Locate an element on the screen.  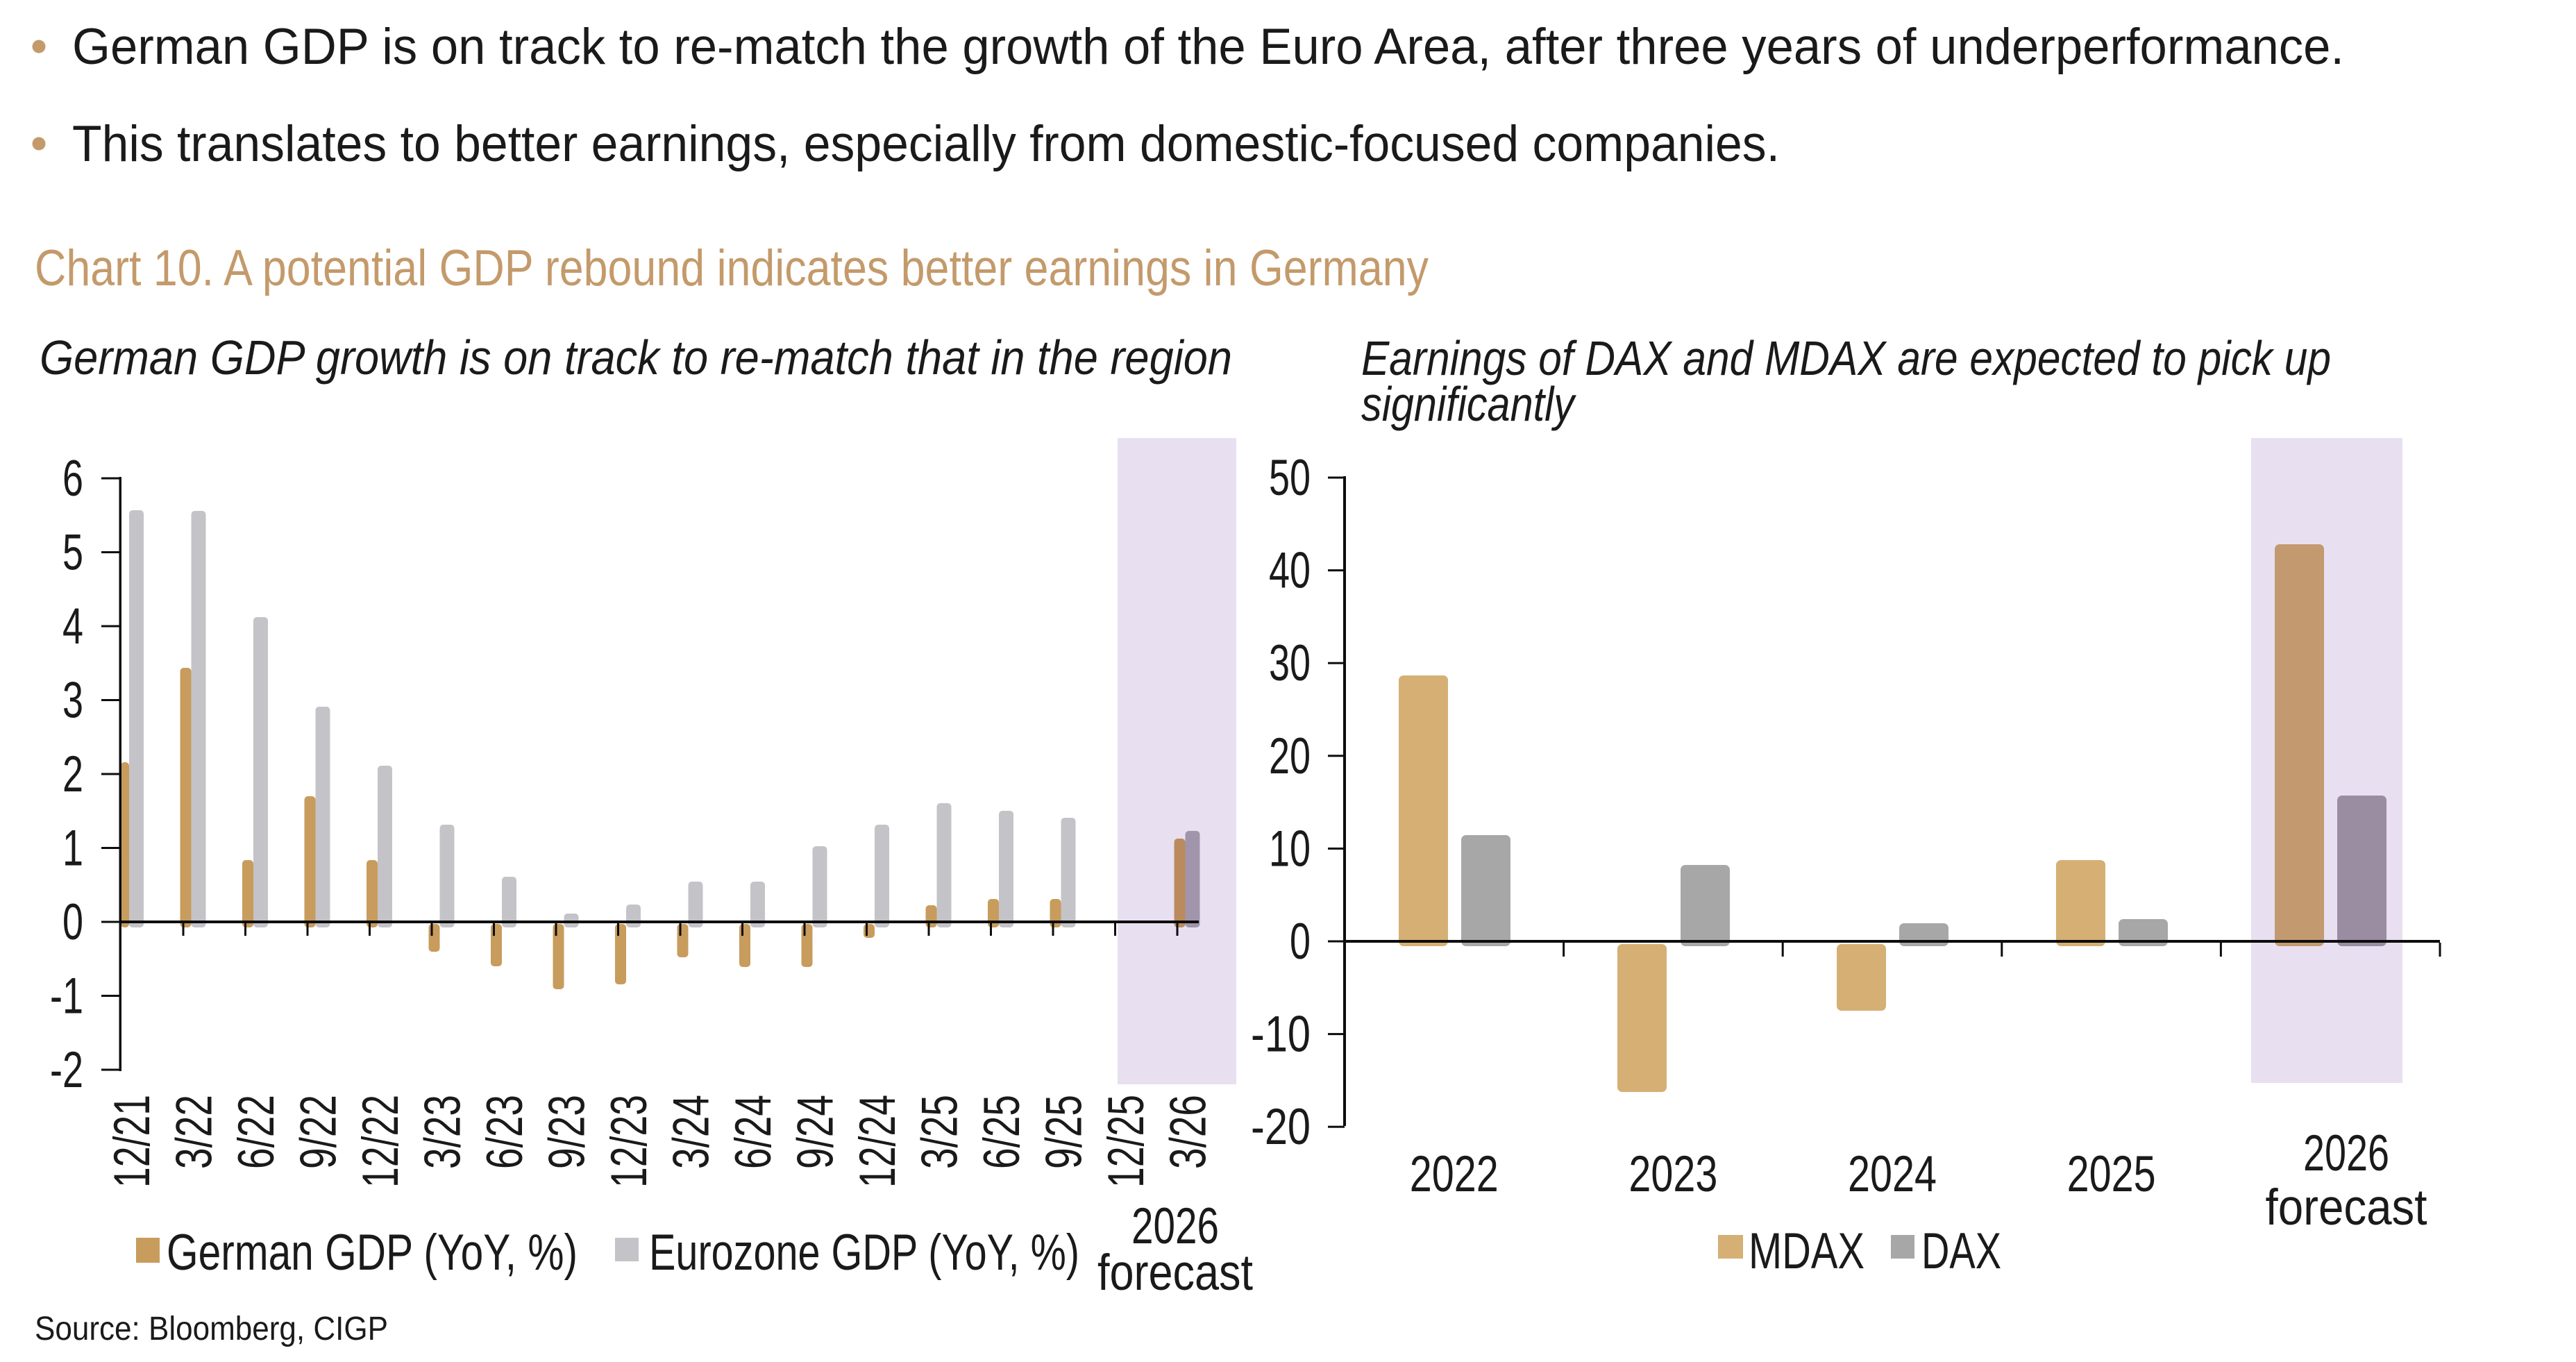
svg-text: 3/25 is located at coordinates (940, 1132).